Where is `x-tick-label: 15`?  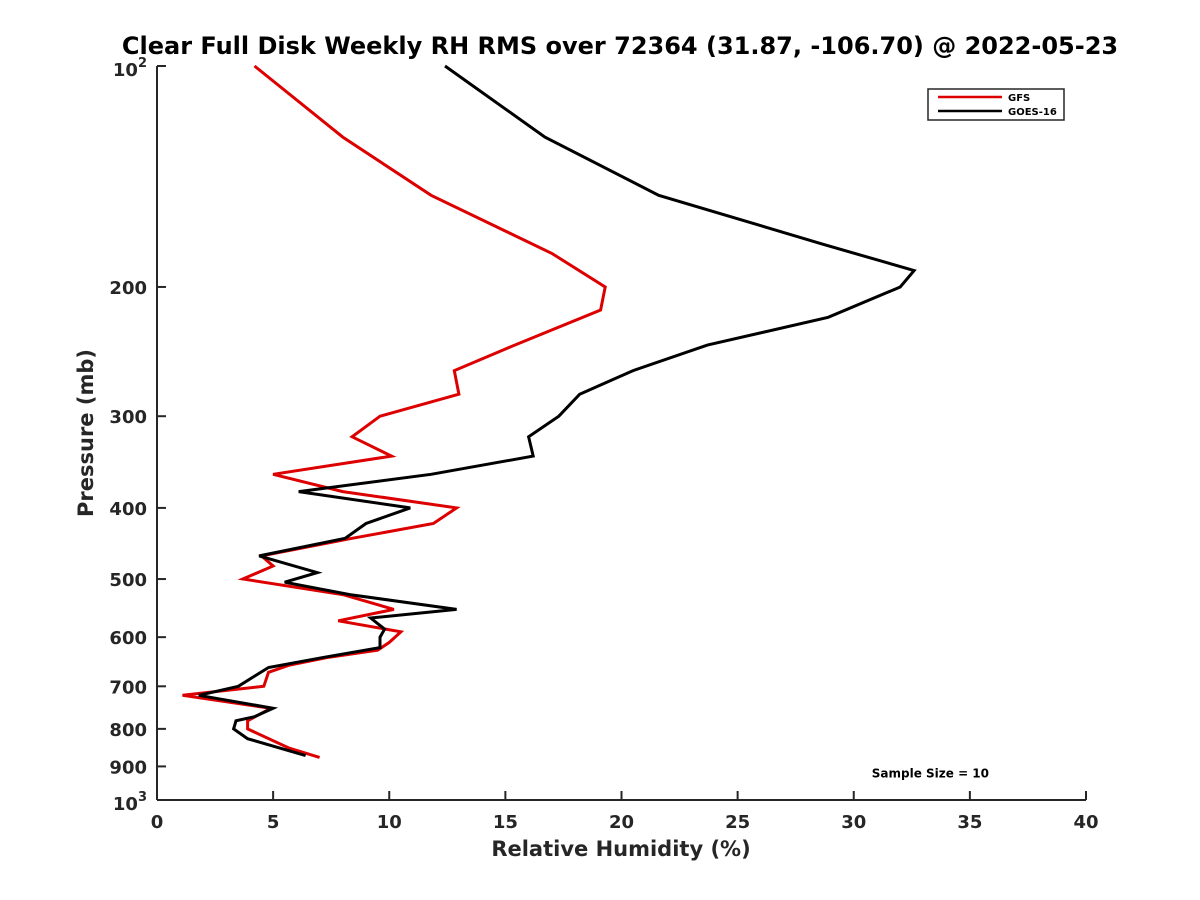
x-tick-label: 15 is located at coordinates (505, 822).